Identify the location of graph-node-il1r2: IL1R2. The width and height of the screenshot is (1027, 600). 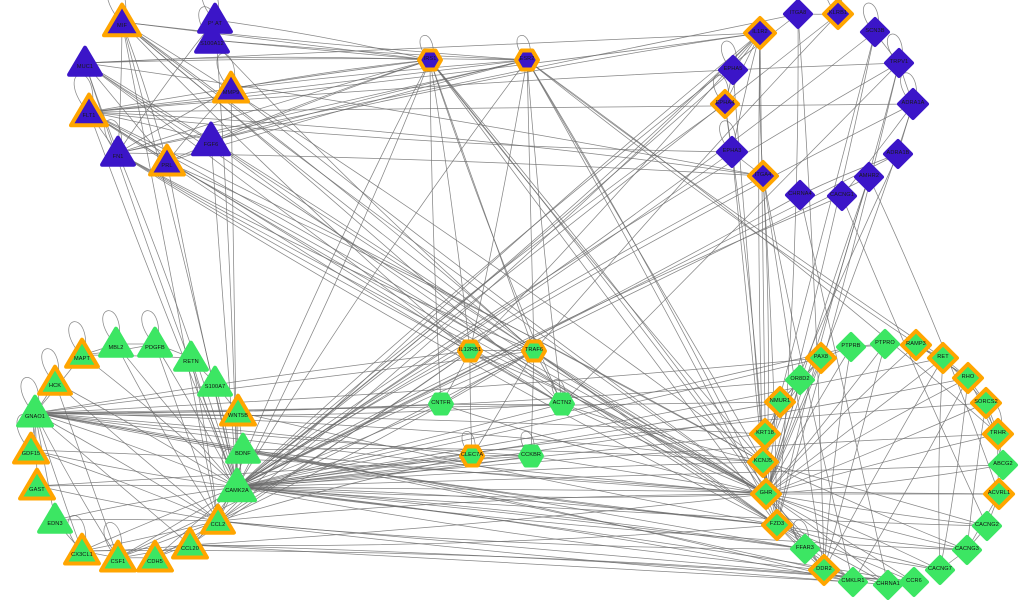
(760, 33).